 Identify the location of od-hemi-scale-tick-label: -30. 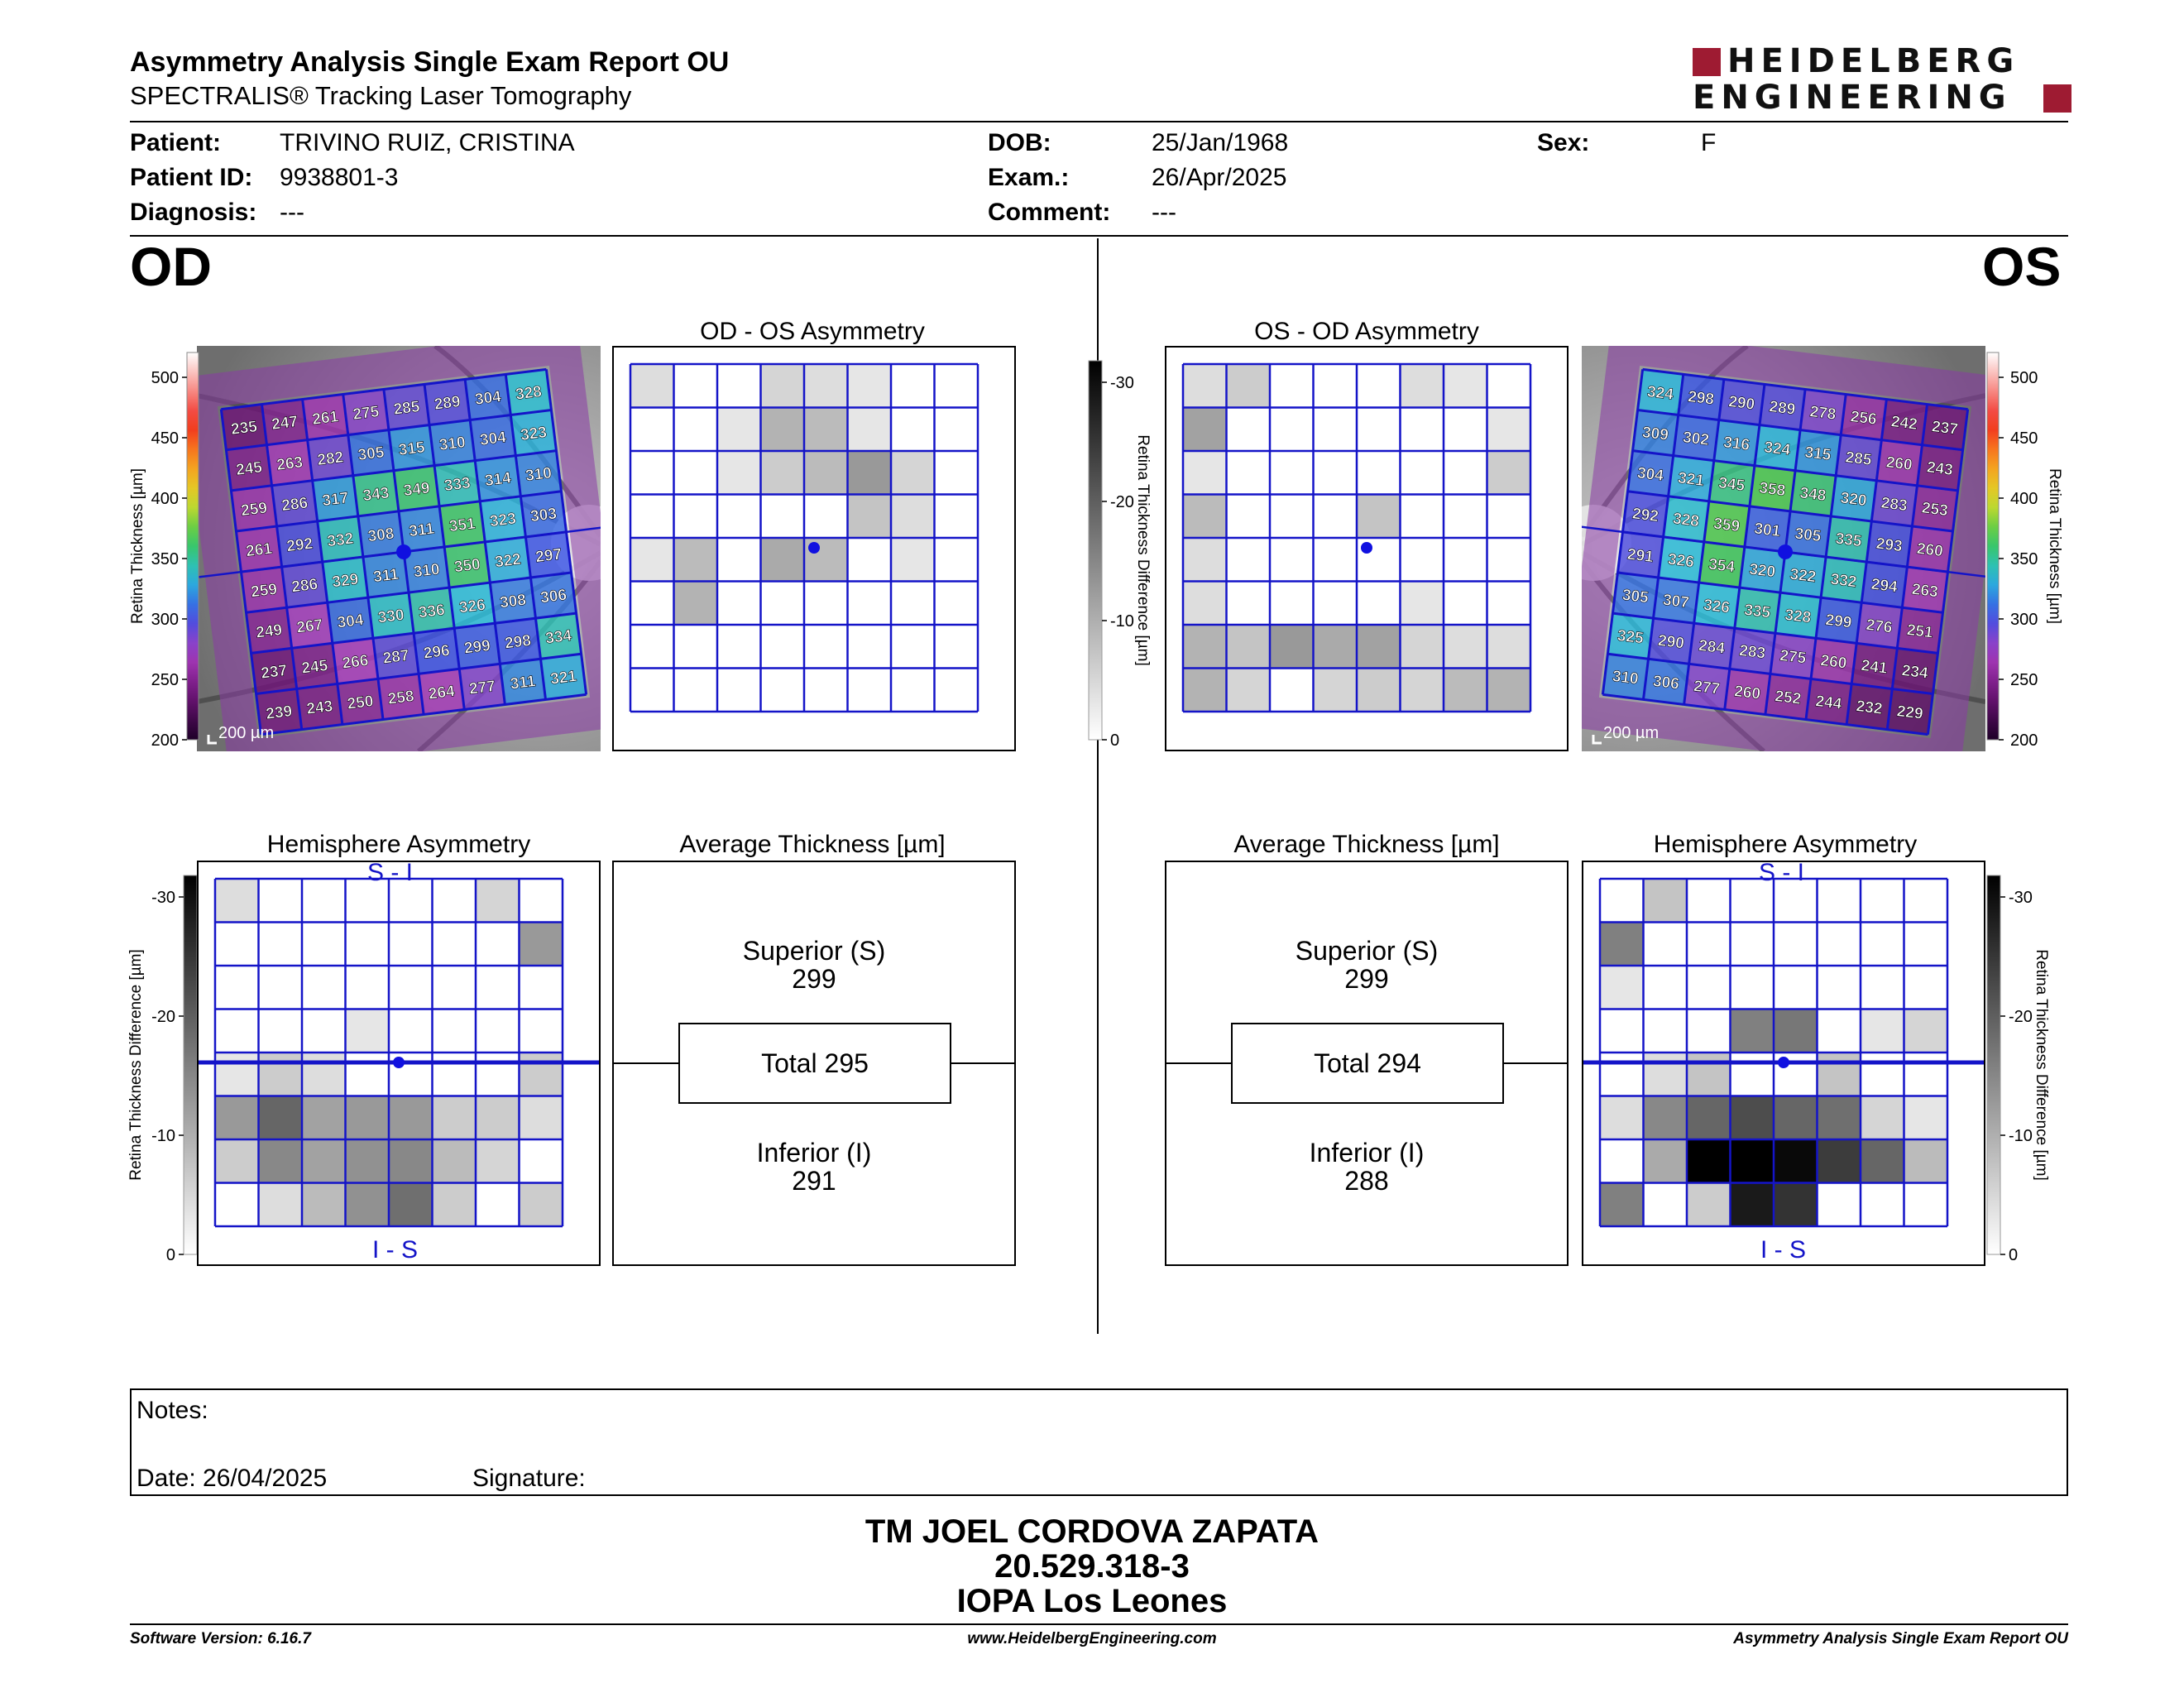
(163, 898).